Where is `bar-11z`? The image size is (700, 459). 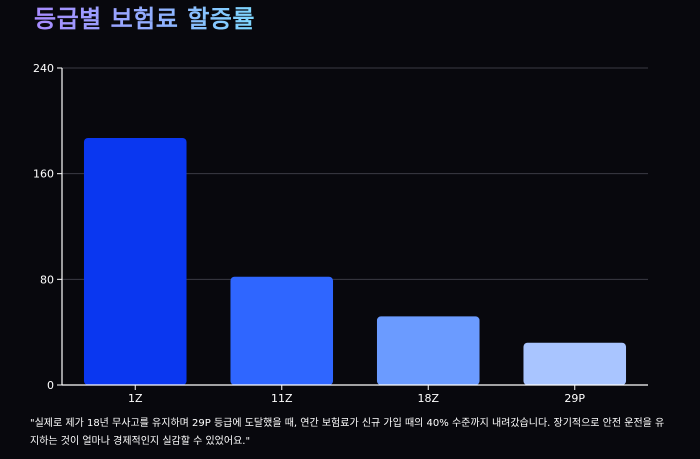 bar-11z is located at coordinates (282, 330).